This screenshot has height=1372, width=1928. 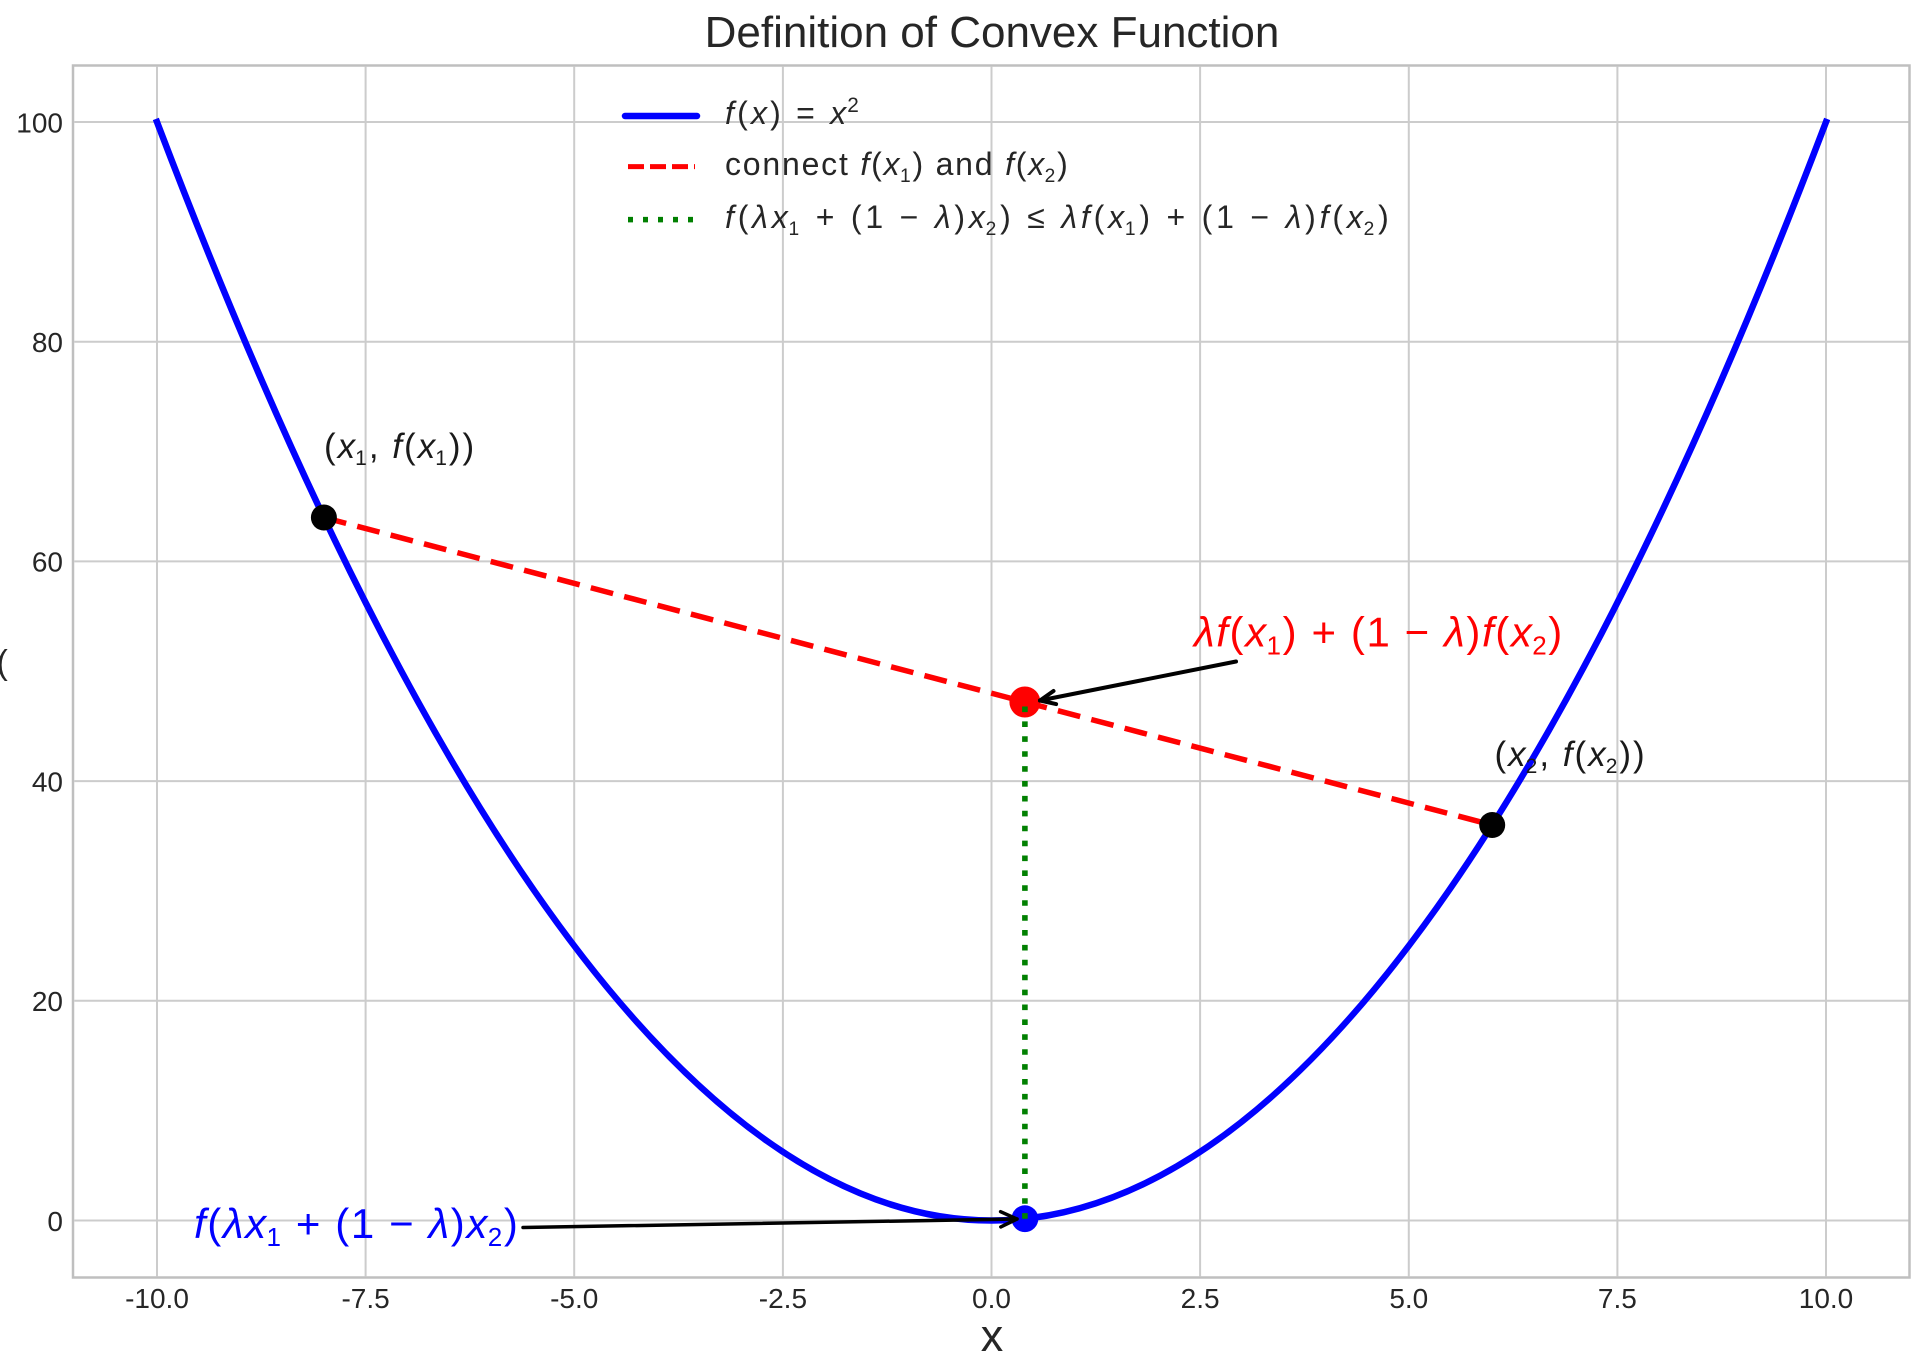 I want to click on svg-text: -10.0, so click(x=157, y=1298).